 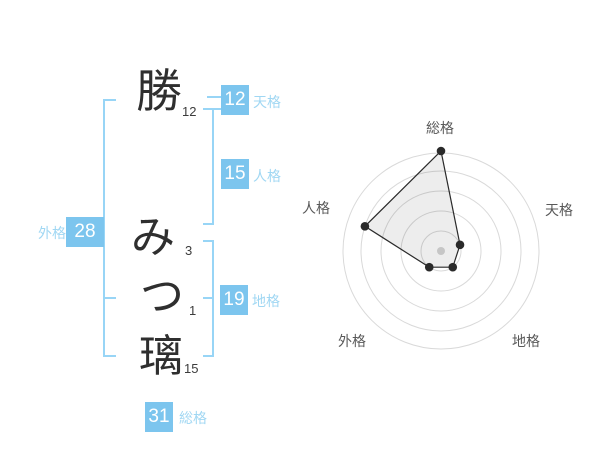 I want to click on radar-data-polygon, so click(x=412, y=208).